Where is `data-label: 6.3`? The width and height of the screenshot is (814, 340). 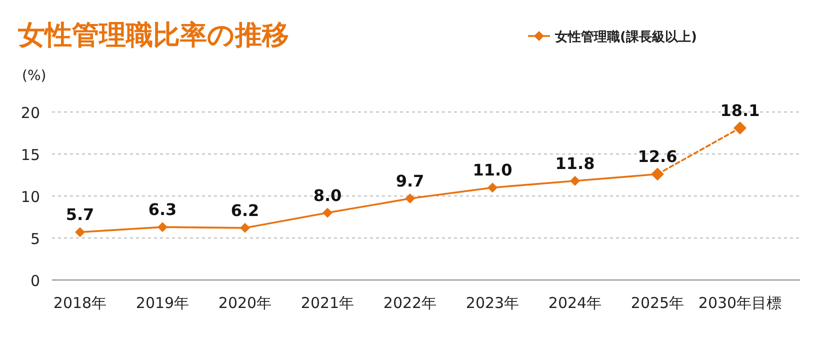
data-label: 6.3 is located at coordinates (162, 210).